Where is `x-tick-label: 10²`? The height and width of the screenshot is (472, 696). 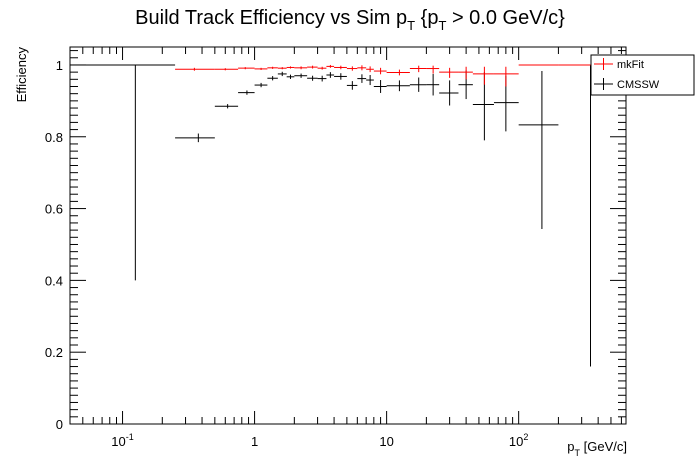
x-tick-label: 10² is located at coordinates (518, 440).